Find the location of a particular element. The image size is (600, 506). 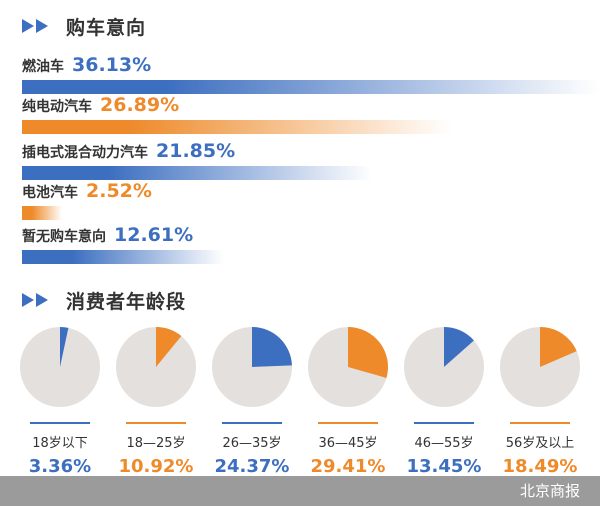

bar-label: 插电式混合动力汽车 21.85% is located at coordinates (128, 153).